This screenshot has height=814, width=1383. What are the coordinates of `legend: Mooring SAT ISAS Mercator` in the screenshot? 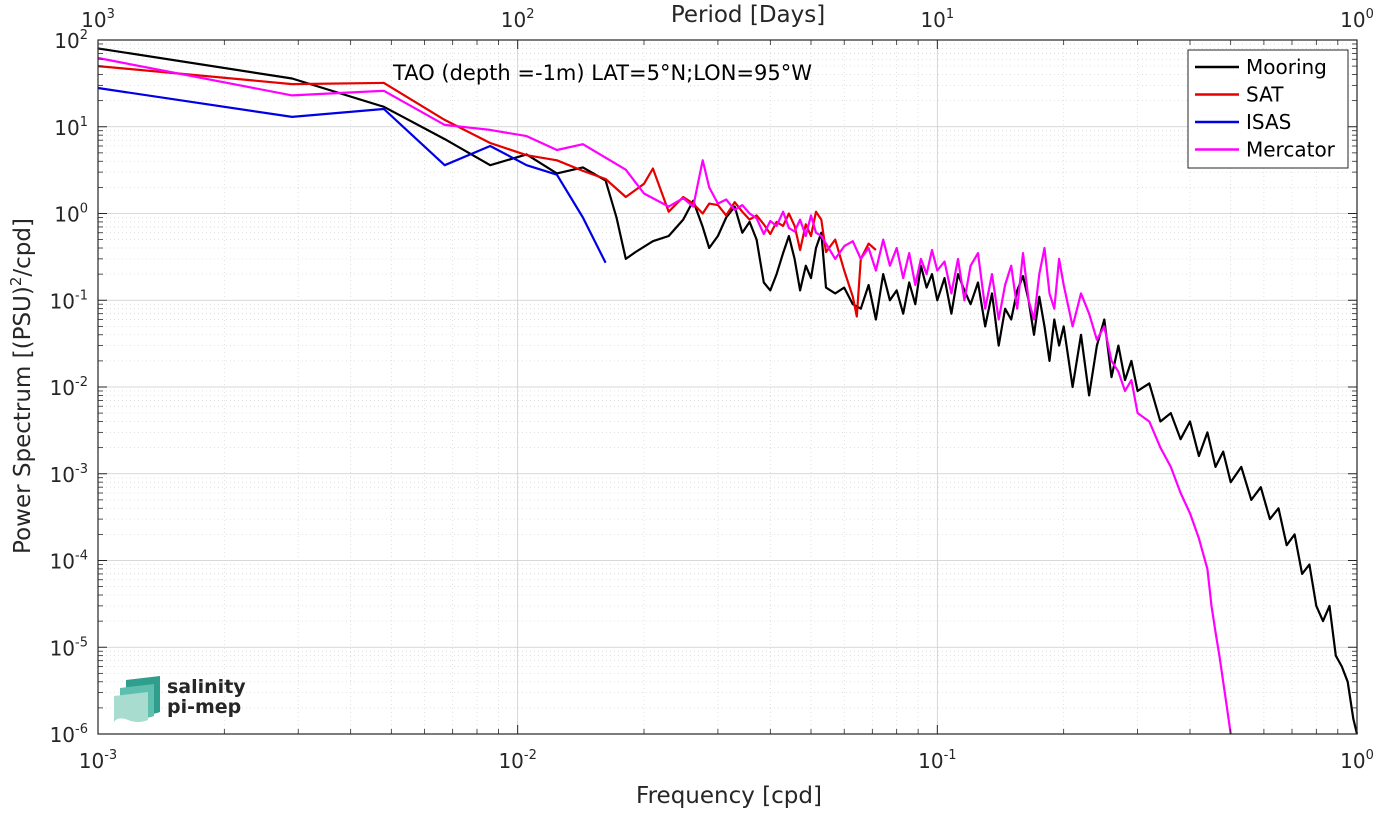 It's located at (1268, 109).